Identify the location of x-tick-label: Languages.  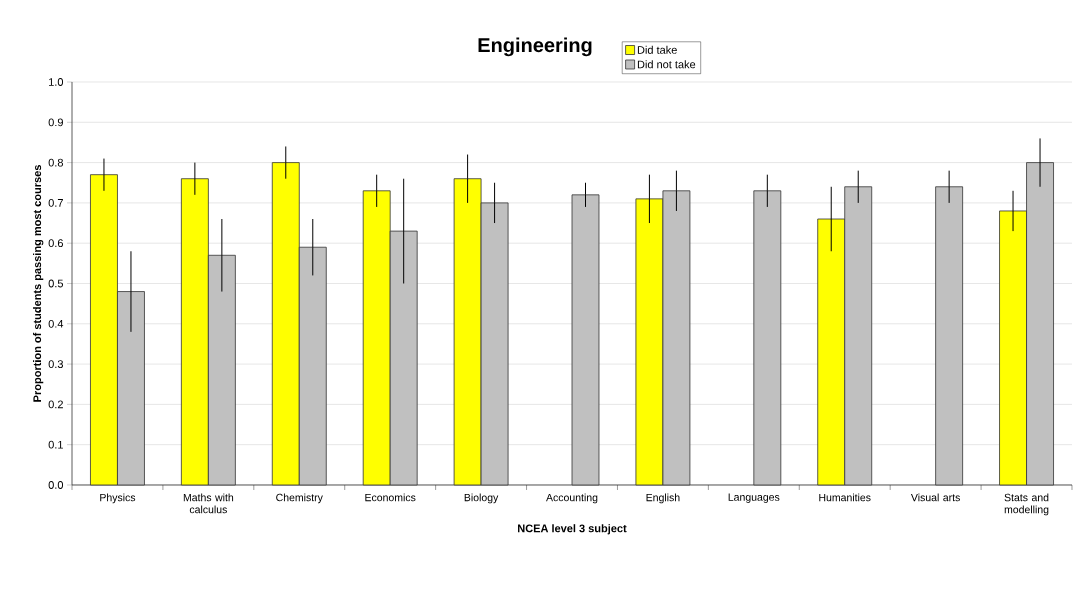
(754, 498).